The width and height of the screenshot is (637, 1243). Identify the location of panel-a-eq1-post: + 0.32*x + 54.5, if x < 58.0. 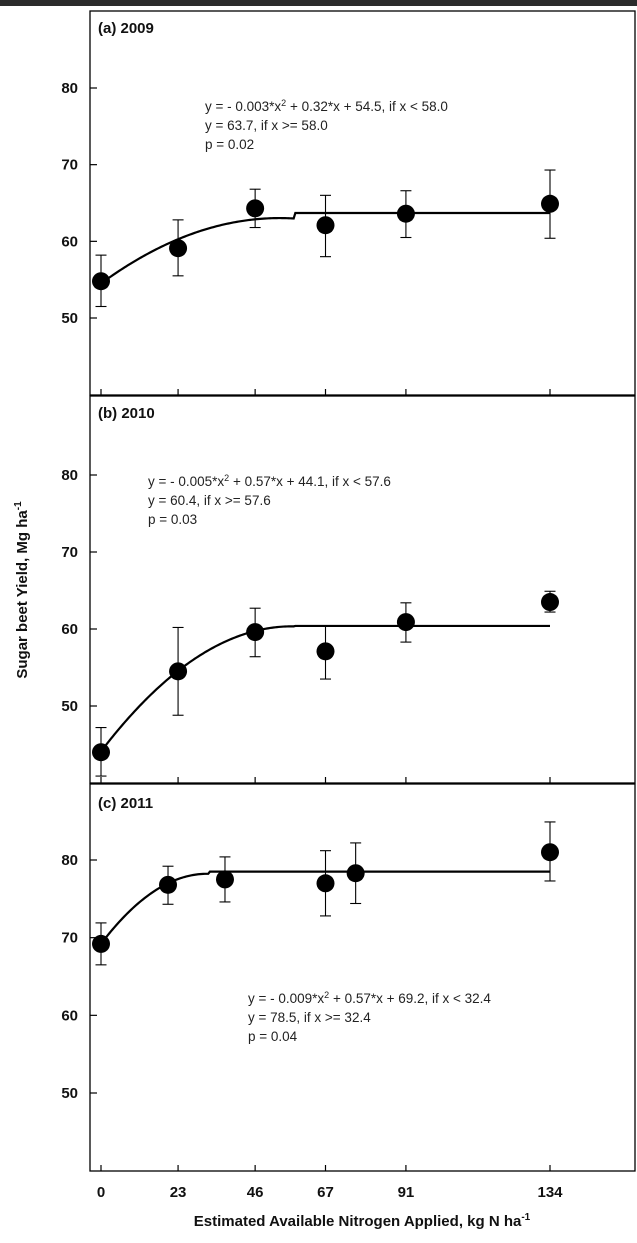
(367, 106).